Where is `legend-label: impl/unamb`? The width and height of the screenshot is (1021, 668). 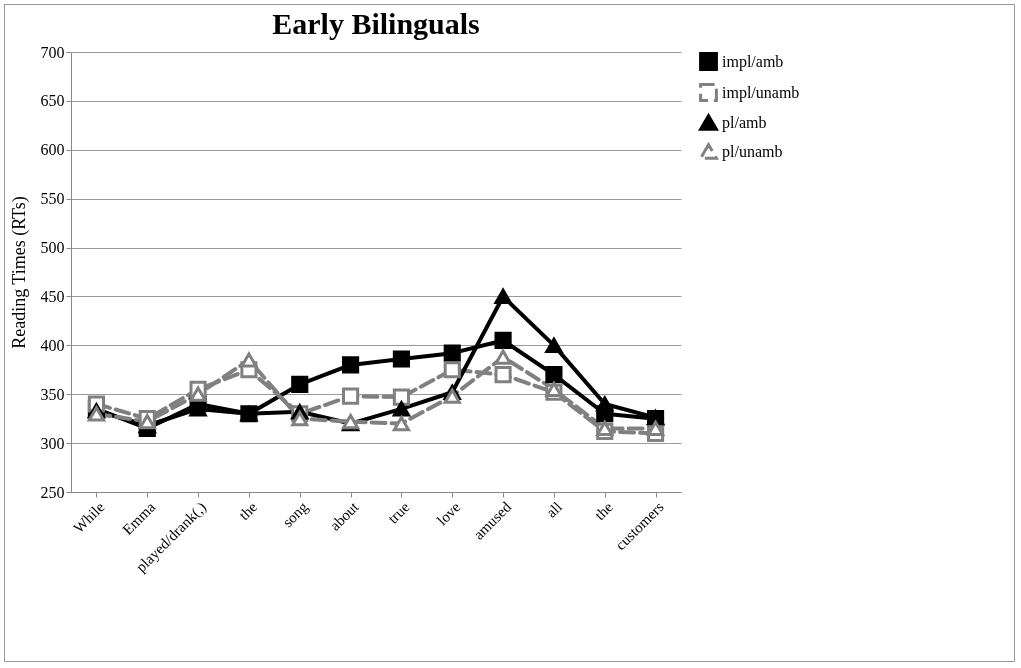 legend-label: impl/unamb is located at coordinates (761, 92).